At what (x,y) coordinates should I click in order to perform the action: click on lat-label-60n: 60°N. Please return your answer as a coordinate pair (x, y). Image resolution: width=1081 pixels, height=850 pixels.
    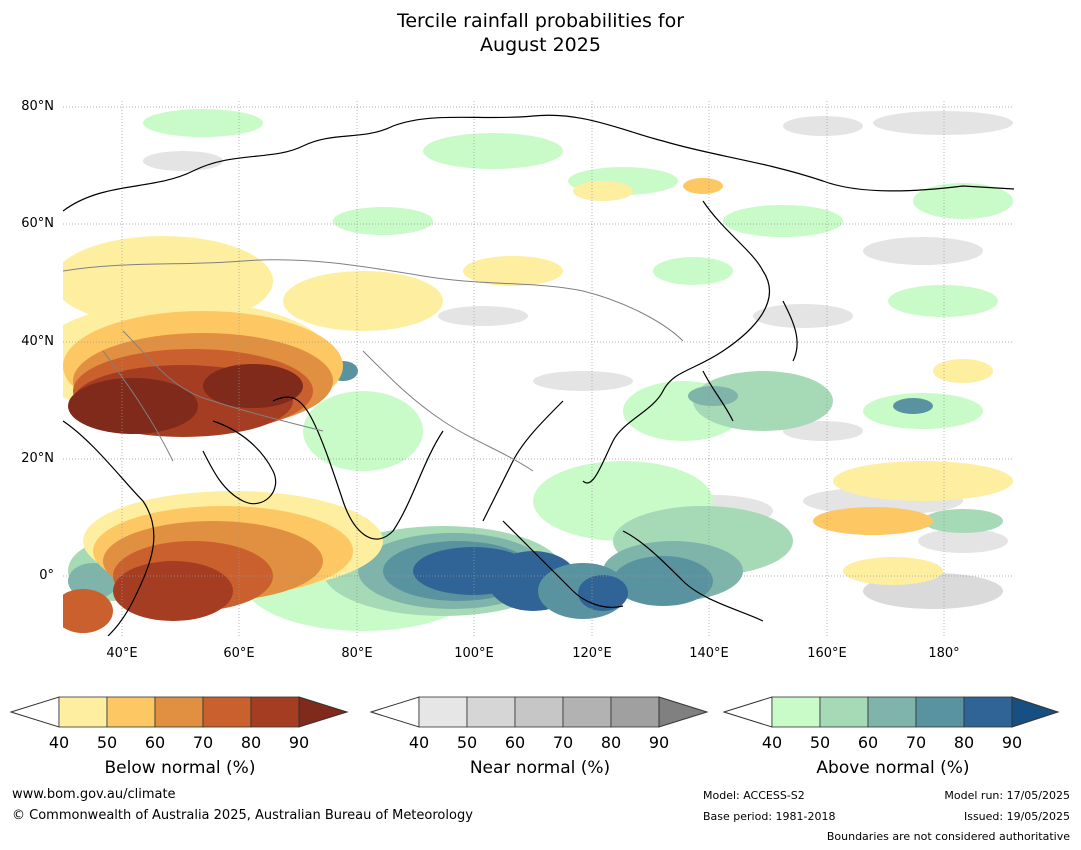
    Looking at the image, I should click on (37, 223).